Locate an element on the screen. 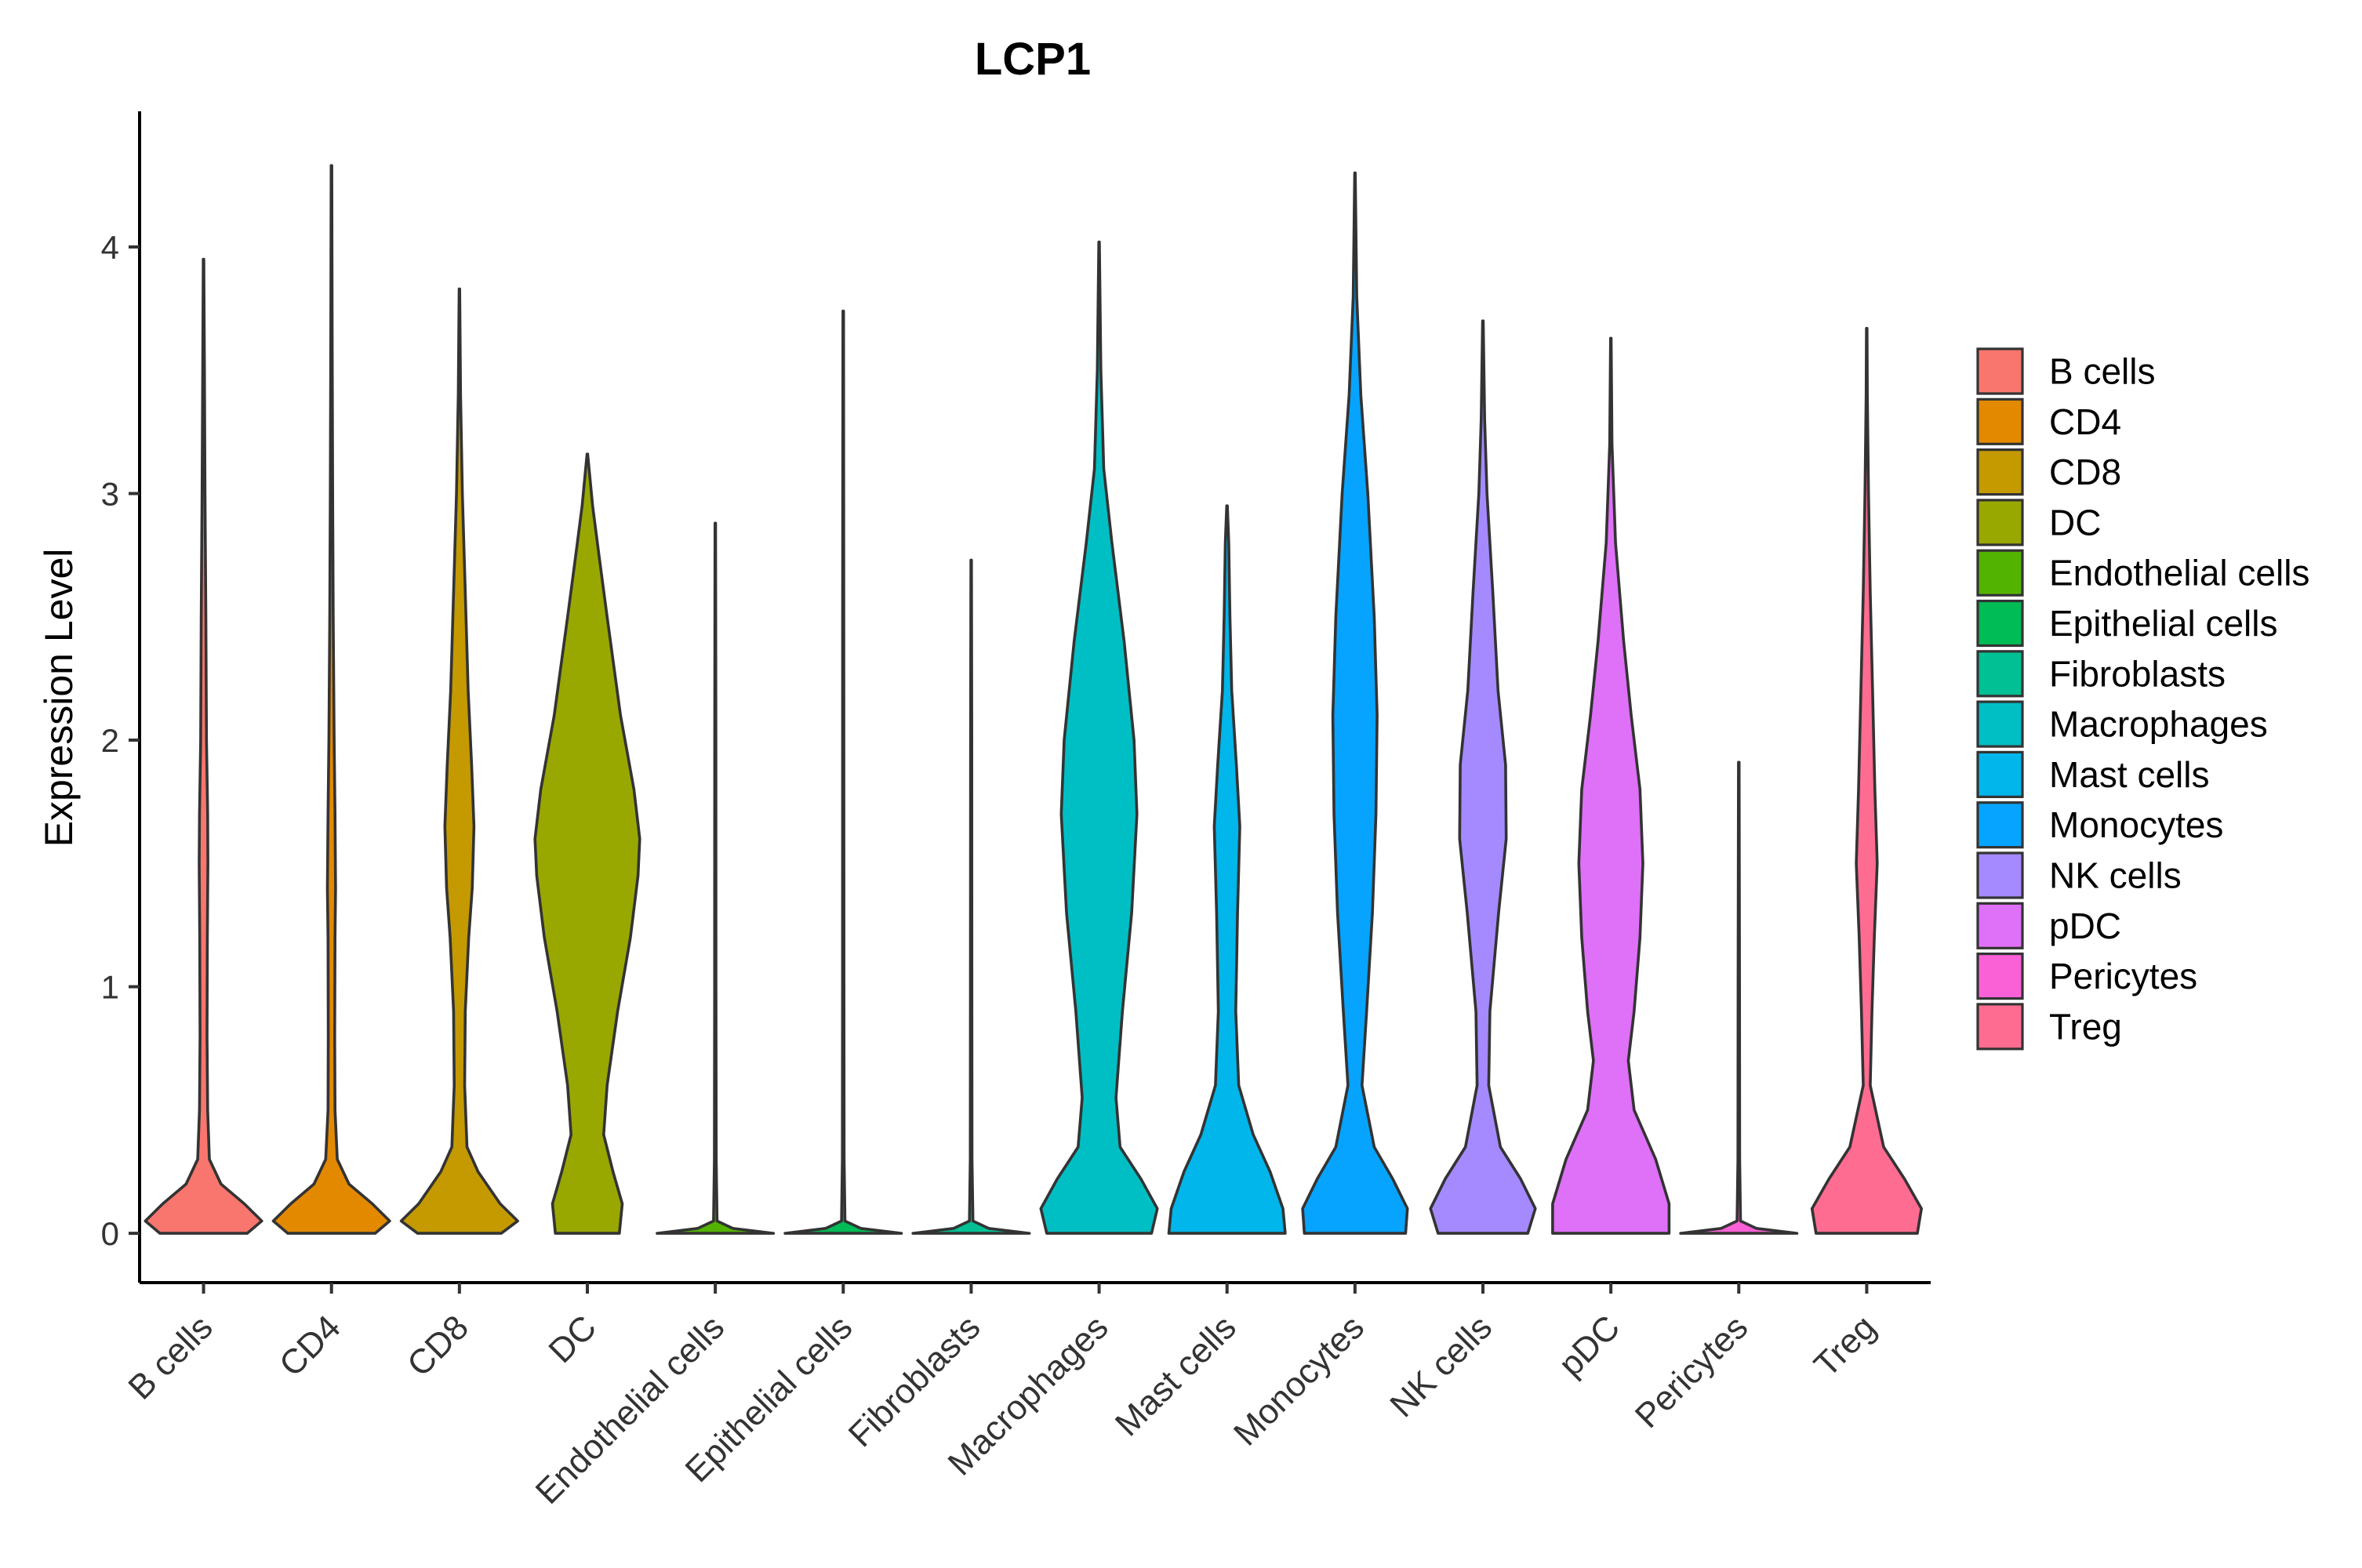 This screenshot has height=1568, width=2362. legend-label: pDC is located at coordinates (2085, 926).